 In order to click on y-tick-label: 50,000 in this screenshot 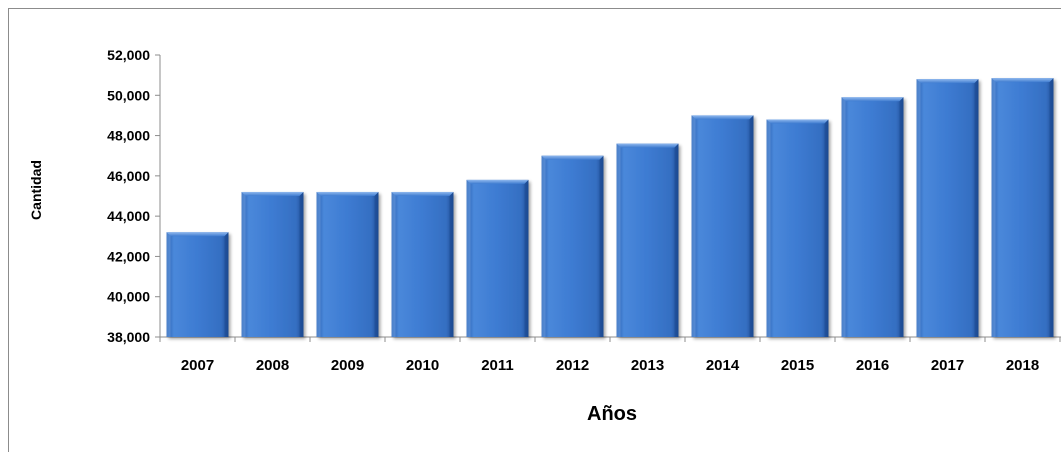, I will do `click(128, 95)`.